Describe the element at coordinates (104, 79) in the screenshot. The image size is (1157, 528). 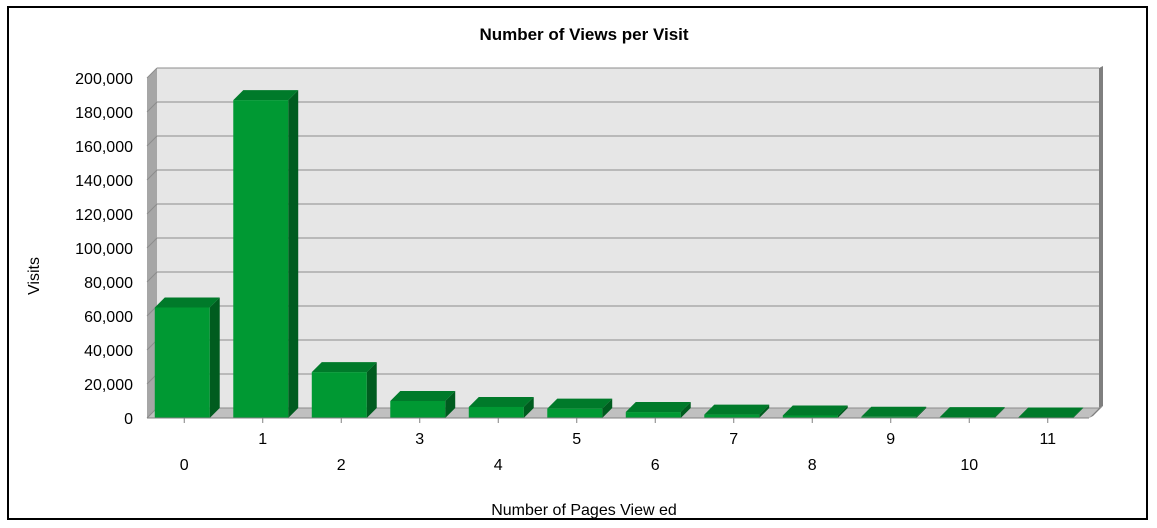
I see `y-tick-label: 200,000` at that location.